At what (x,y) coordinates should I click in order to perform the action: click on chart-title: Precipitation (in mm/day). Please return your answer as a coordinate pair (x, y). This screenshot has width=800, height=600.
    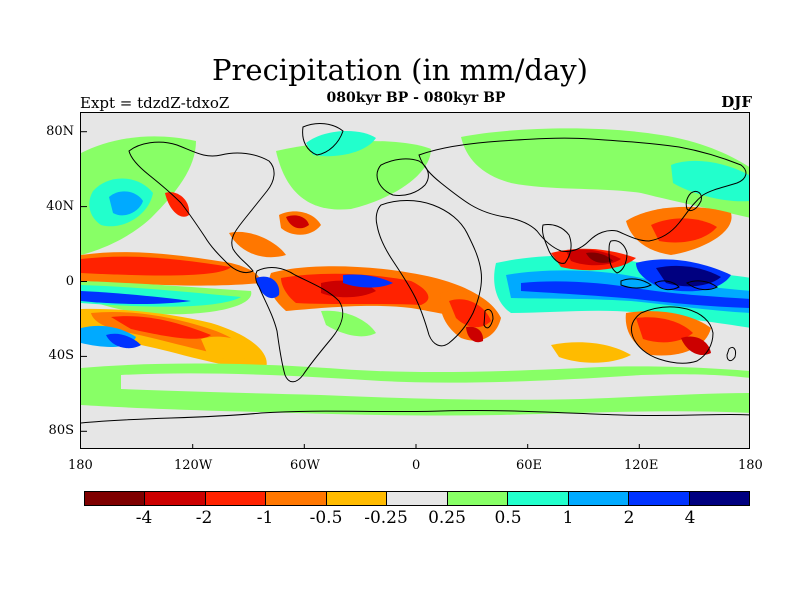
    Looking at the image, I should click on (400, 70).